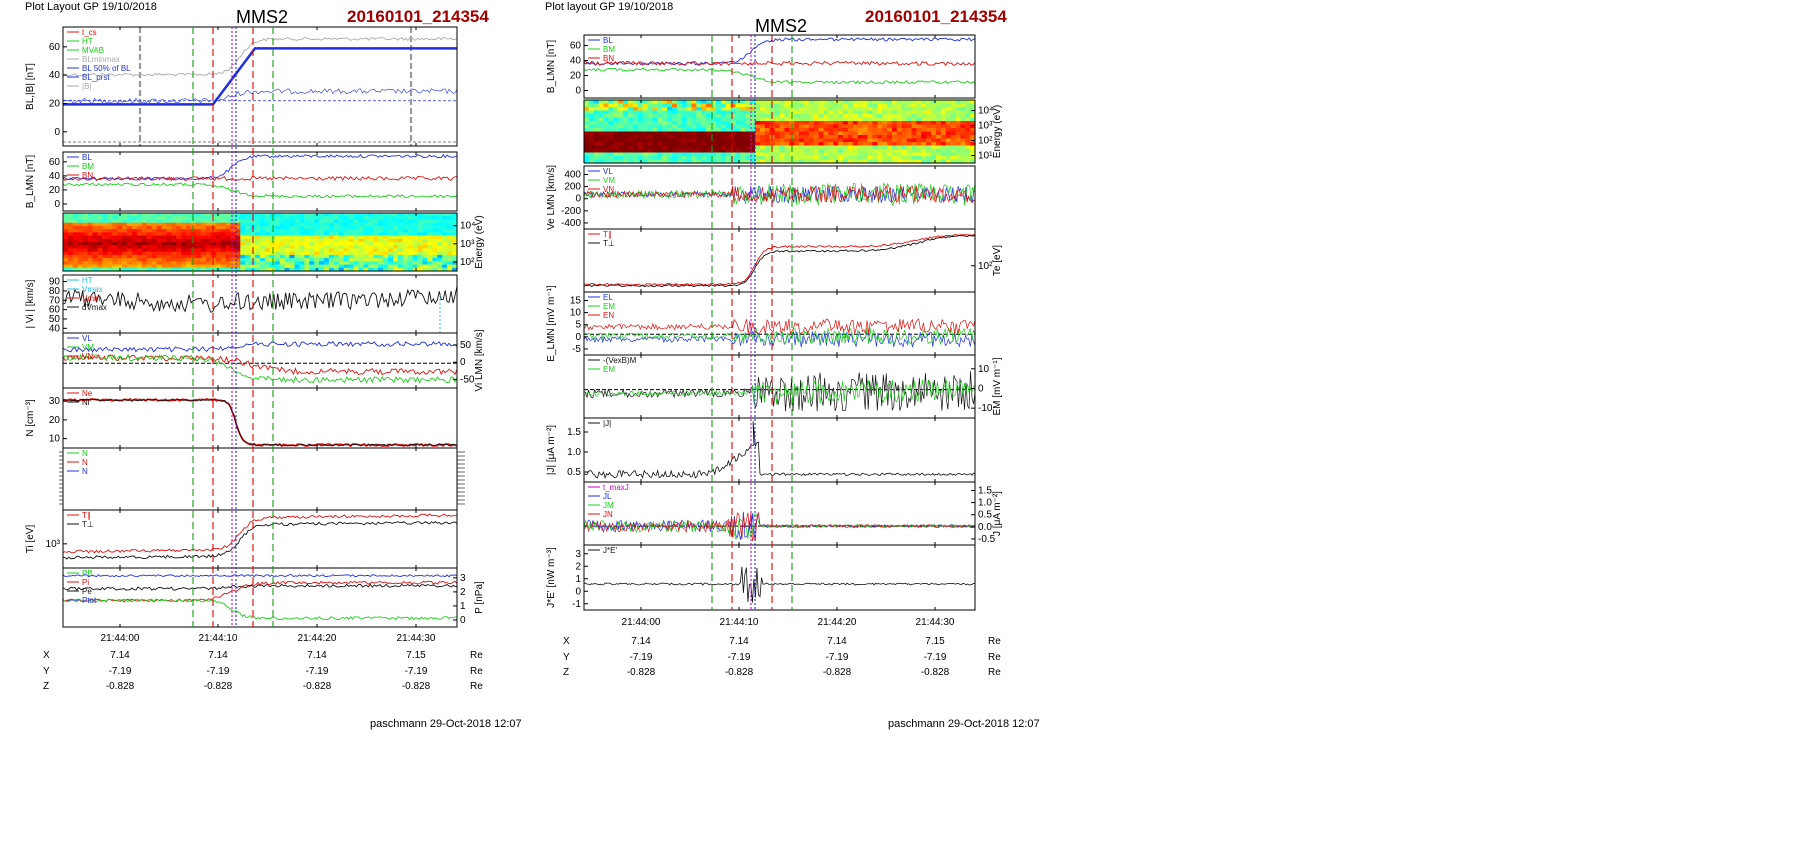  What do you see at coordinates (551, 197) in the screenshot?
I see `right-ve-ylabel: Ve LMN [km/s]` at bounding box center [551, 197].